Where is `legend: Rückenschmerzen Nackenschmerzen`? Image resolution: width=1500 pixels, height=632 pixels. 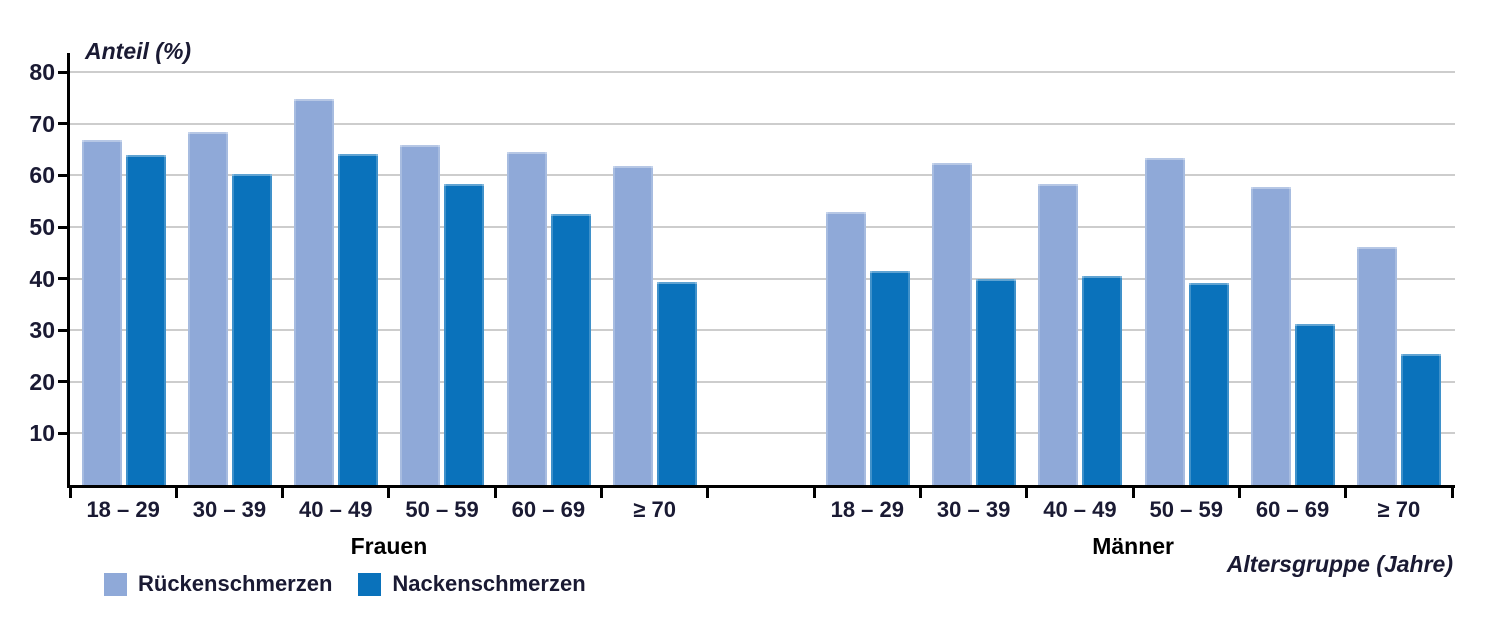 legend: Rückenschmerzen Nackenschmerzen is located at coordinates (345, 584).